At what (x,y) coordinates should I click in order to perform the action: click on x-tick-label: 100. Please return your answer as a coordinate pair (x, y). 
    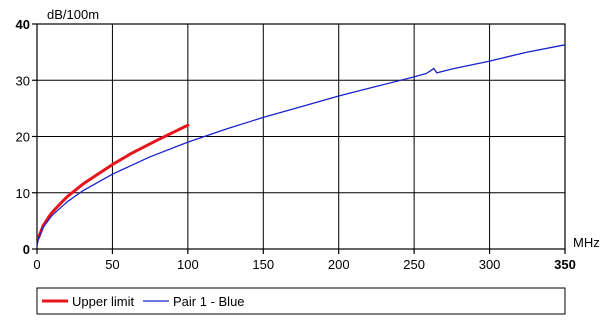
    Looking at the image, I should click on (188, 264).